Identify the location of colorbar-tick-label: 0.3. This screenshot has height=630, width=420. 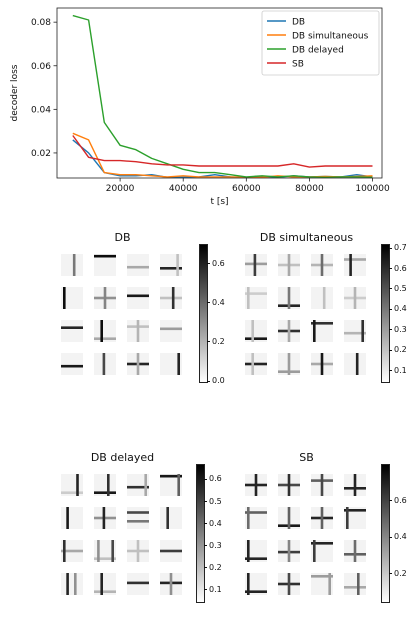
(398, 329).